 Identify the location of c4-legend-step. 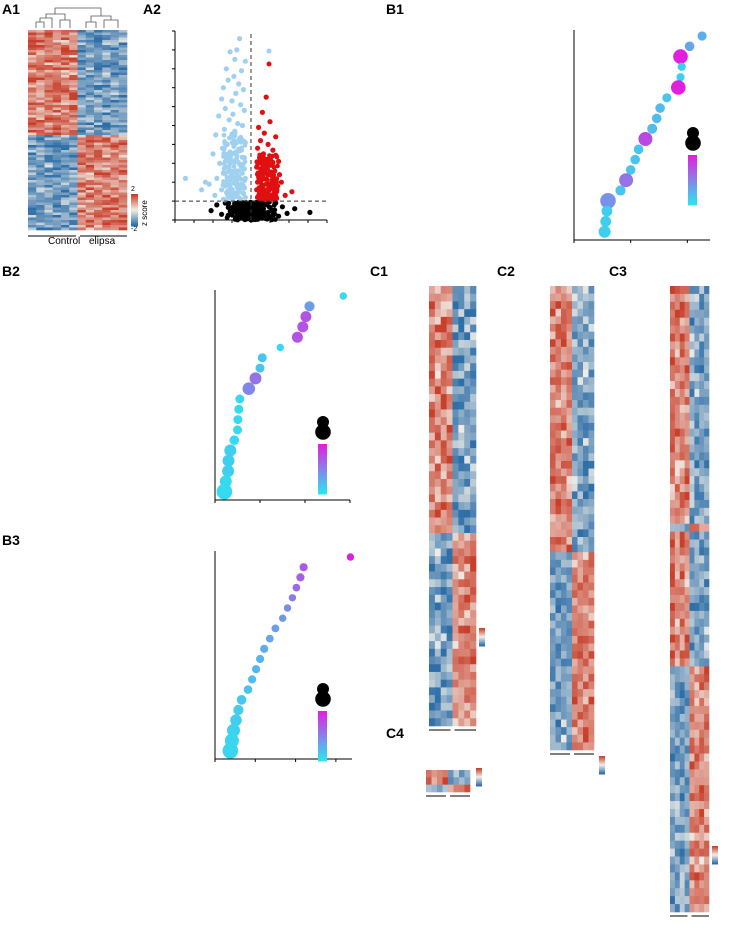
(479, 777).